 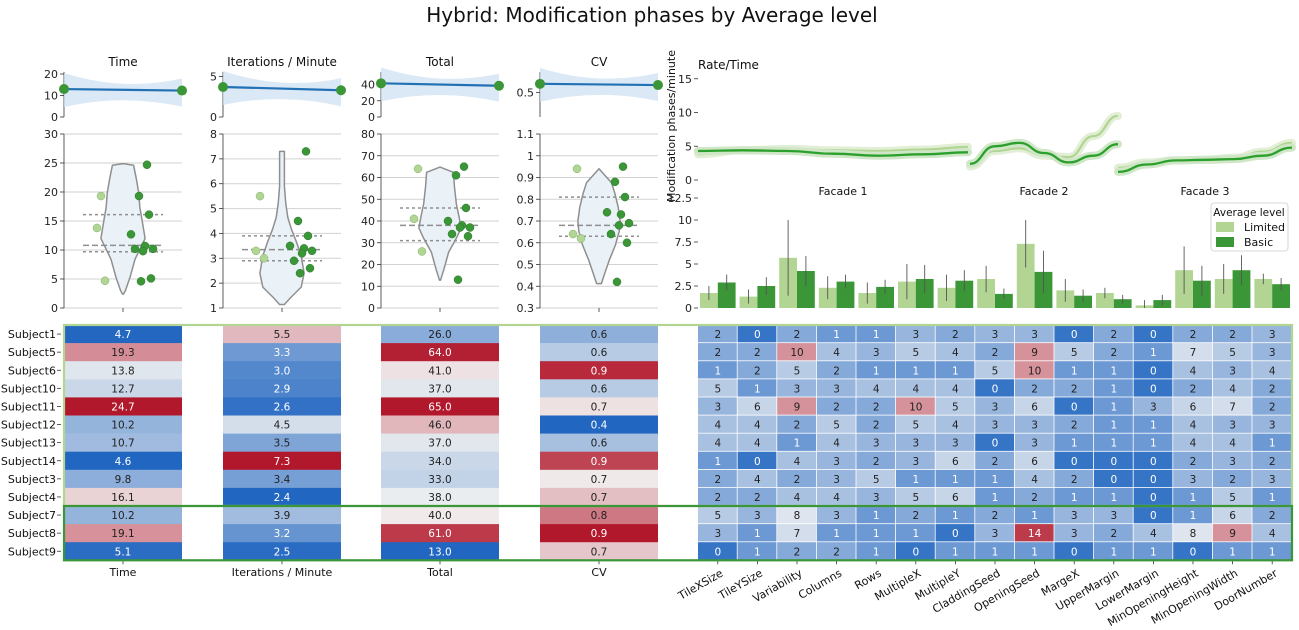 I want to click on param-heat-value: 8, so click(x=1193, y=534).